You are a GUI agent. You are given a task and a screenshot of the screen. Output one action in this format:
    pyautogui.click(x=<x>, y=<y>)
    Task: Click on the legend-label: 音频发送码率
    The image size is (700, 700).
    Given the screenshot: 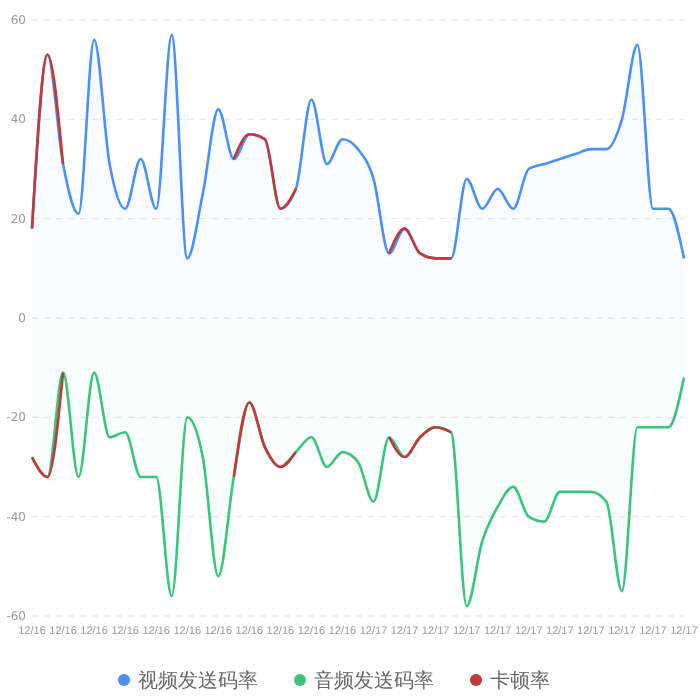 What is the action you would take?
    pyautogui.click(x=374, y=681)
    